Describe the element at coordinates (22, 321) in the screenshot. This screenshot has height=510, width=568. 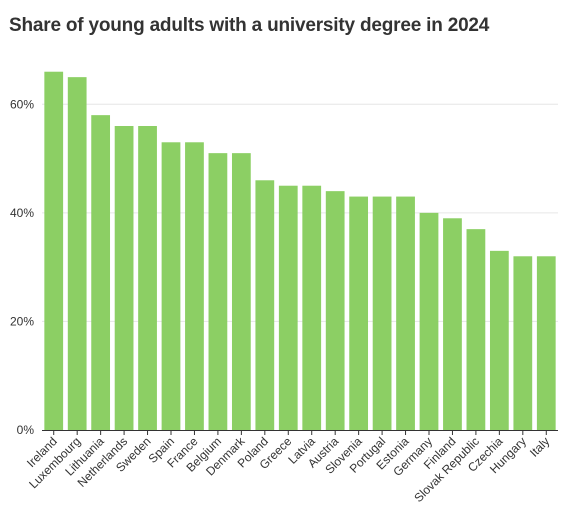
I see `y-tick-label: 20%` at that location.